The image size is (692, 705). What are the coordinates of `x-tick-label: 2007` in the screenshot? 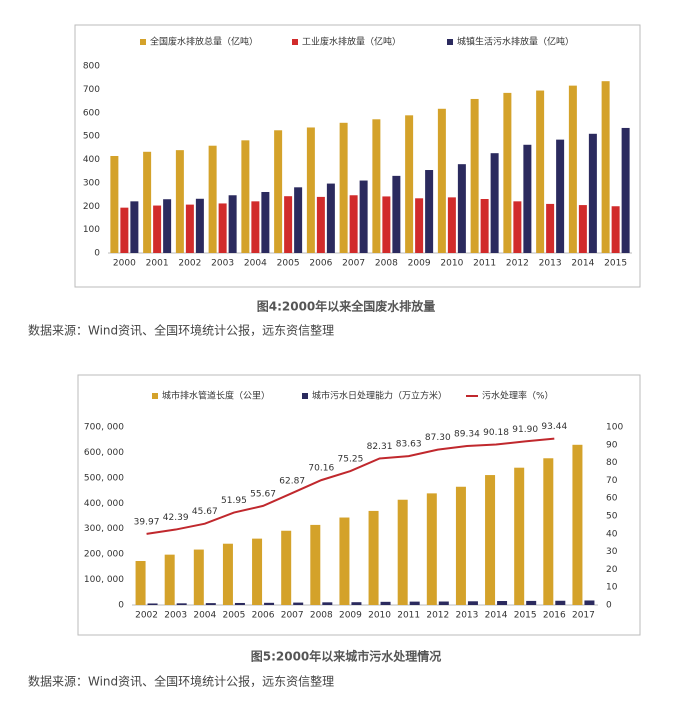 It's located at (292, 616).